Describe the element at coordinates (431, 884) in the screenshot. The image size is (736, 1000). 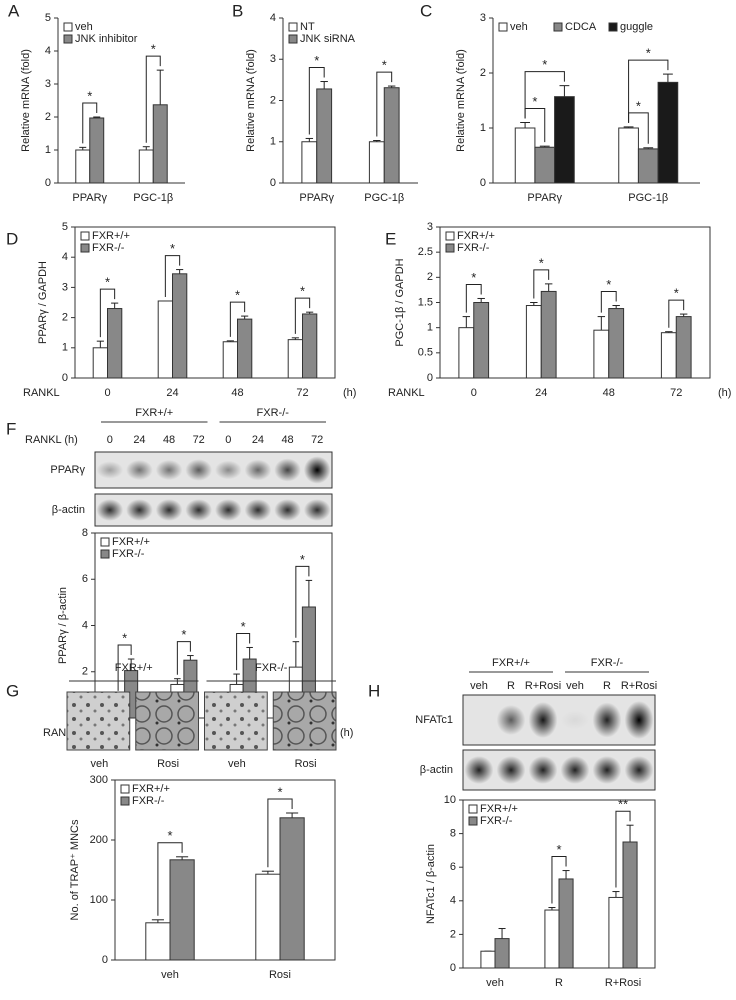
I see `y-axis-label: NFATc1 / β-actin` at that location.